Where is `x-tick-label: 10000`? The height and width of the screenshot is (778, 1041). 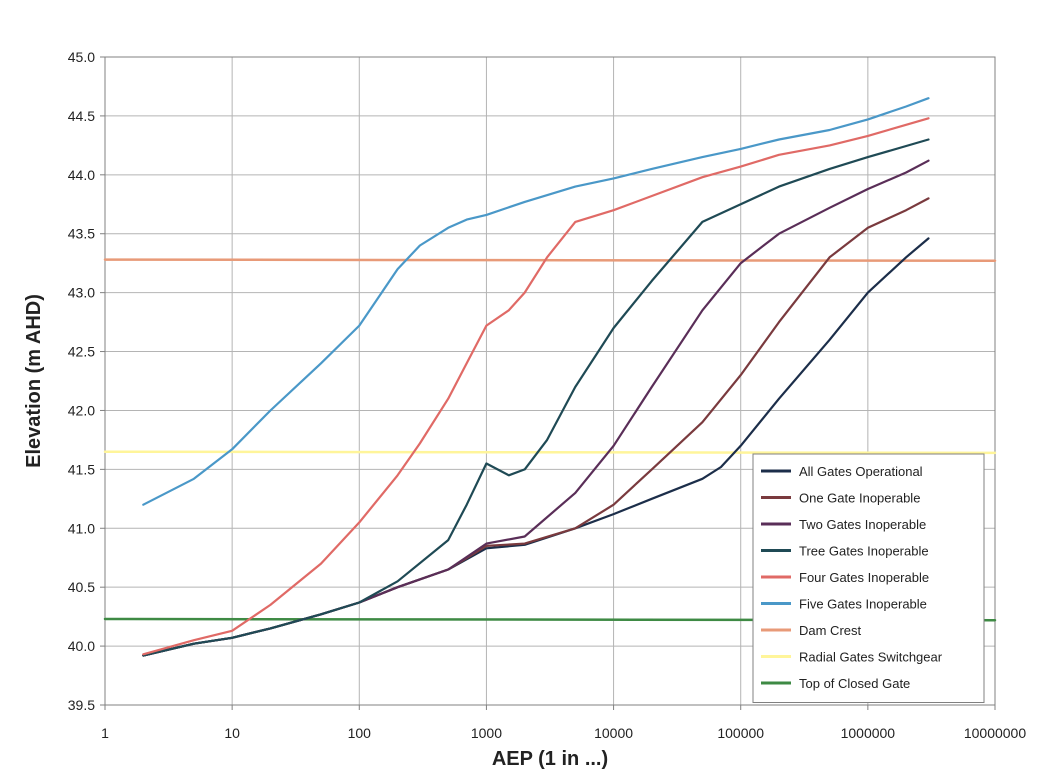 x-tick-label: 10000 is located at coordinates (613, 733).